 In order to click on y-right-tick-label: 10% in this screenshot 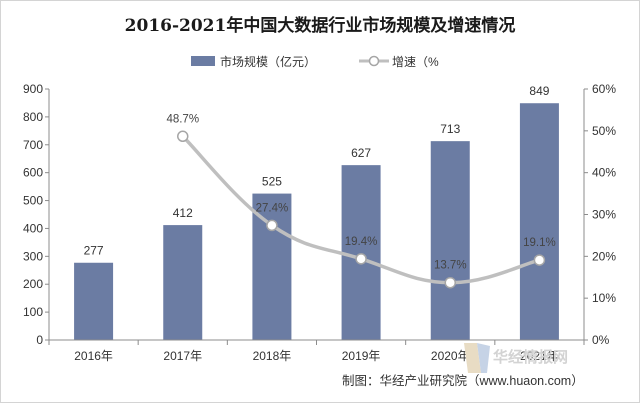, I will do `click(604, 298)`.